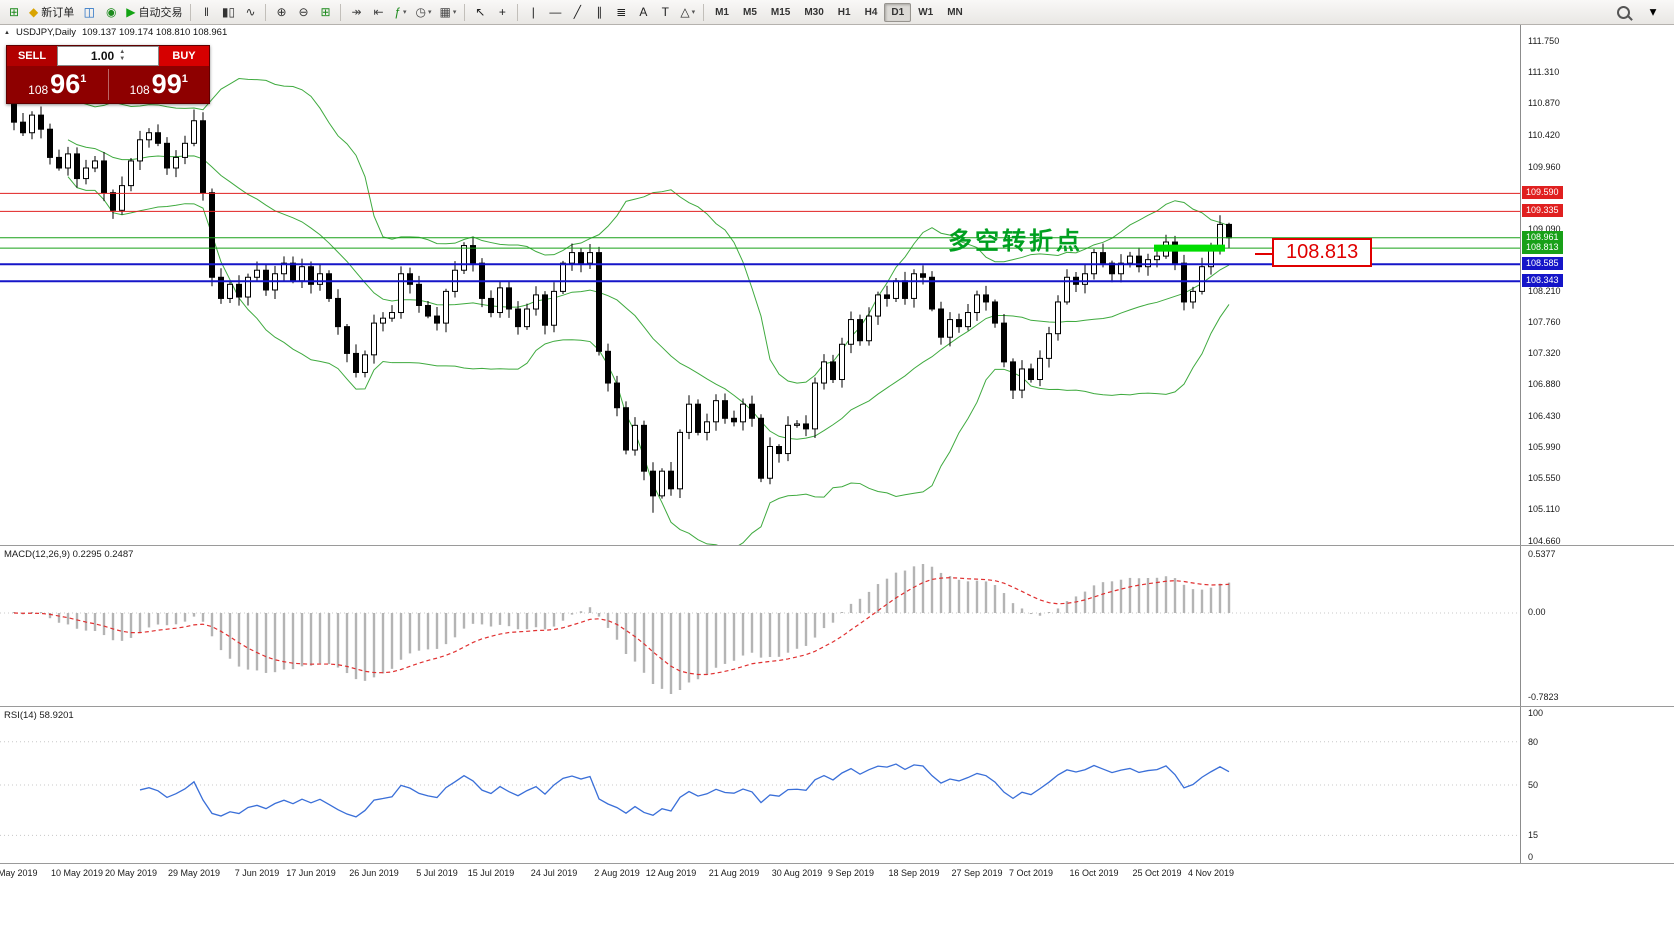  What do you see at coordinates (122, 59) in the screenshot?
I see `volume-down-icon: ▼` at bounding box center [122, 59].